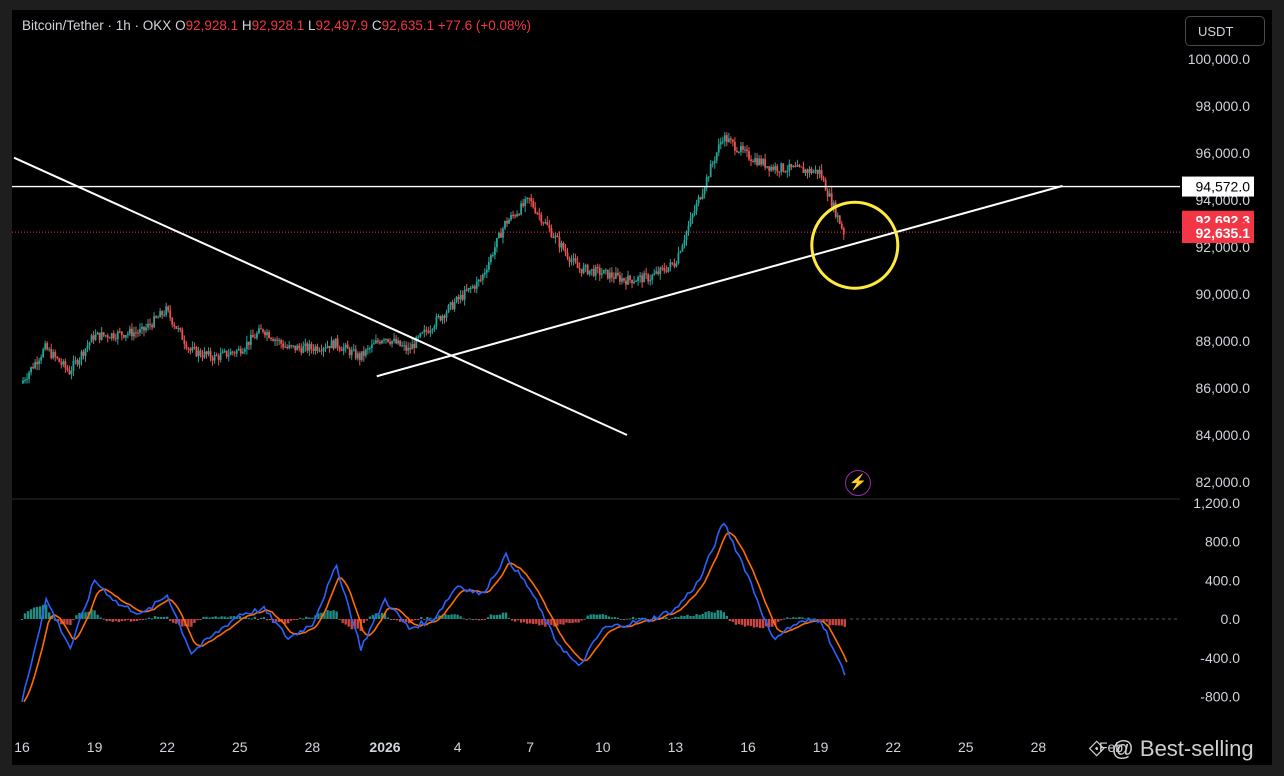  I want to click on time-tick-label: 7, so click(530, 747).